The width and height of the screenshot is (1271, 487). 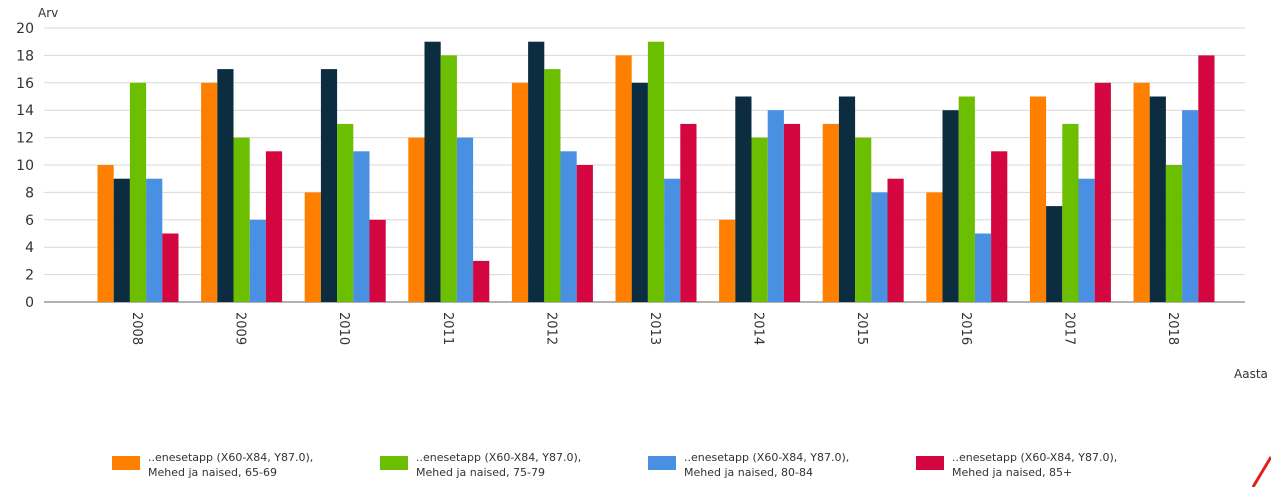 I want to click on bar-2011-s4, so click(x=481, y=281).